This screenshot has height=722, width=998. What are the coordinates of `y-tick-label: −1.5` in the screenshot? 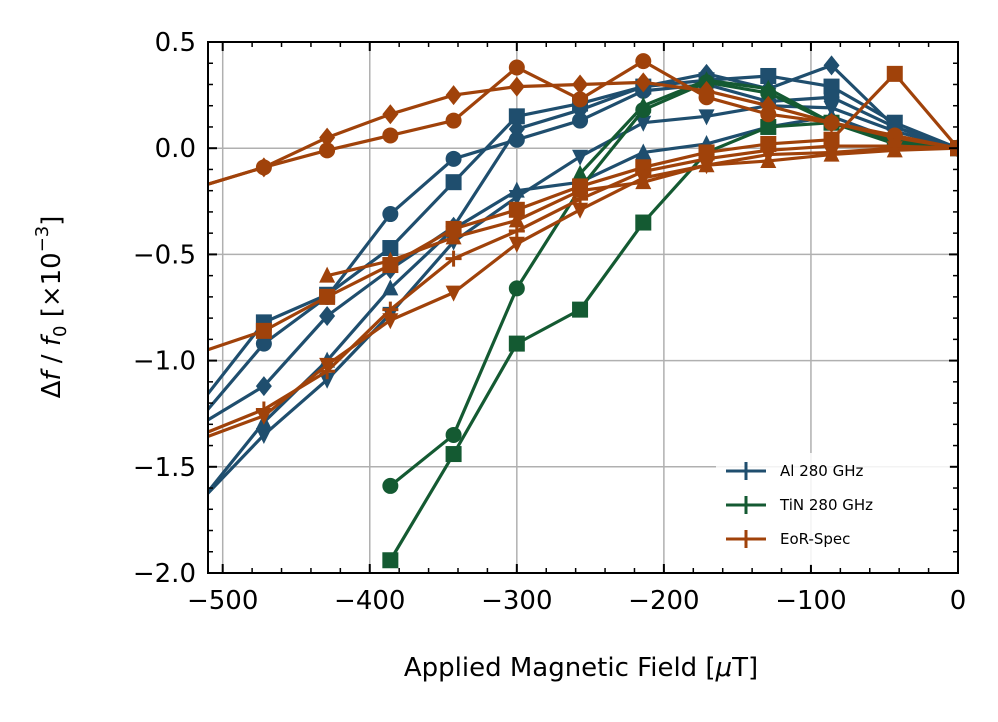 It's located at (164, 468).